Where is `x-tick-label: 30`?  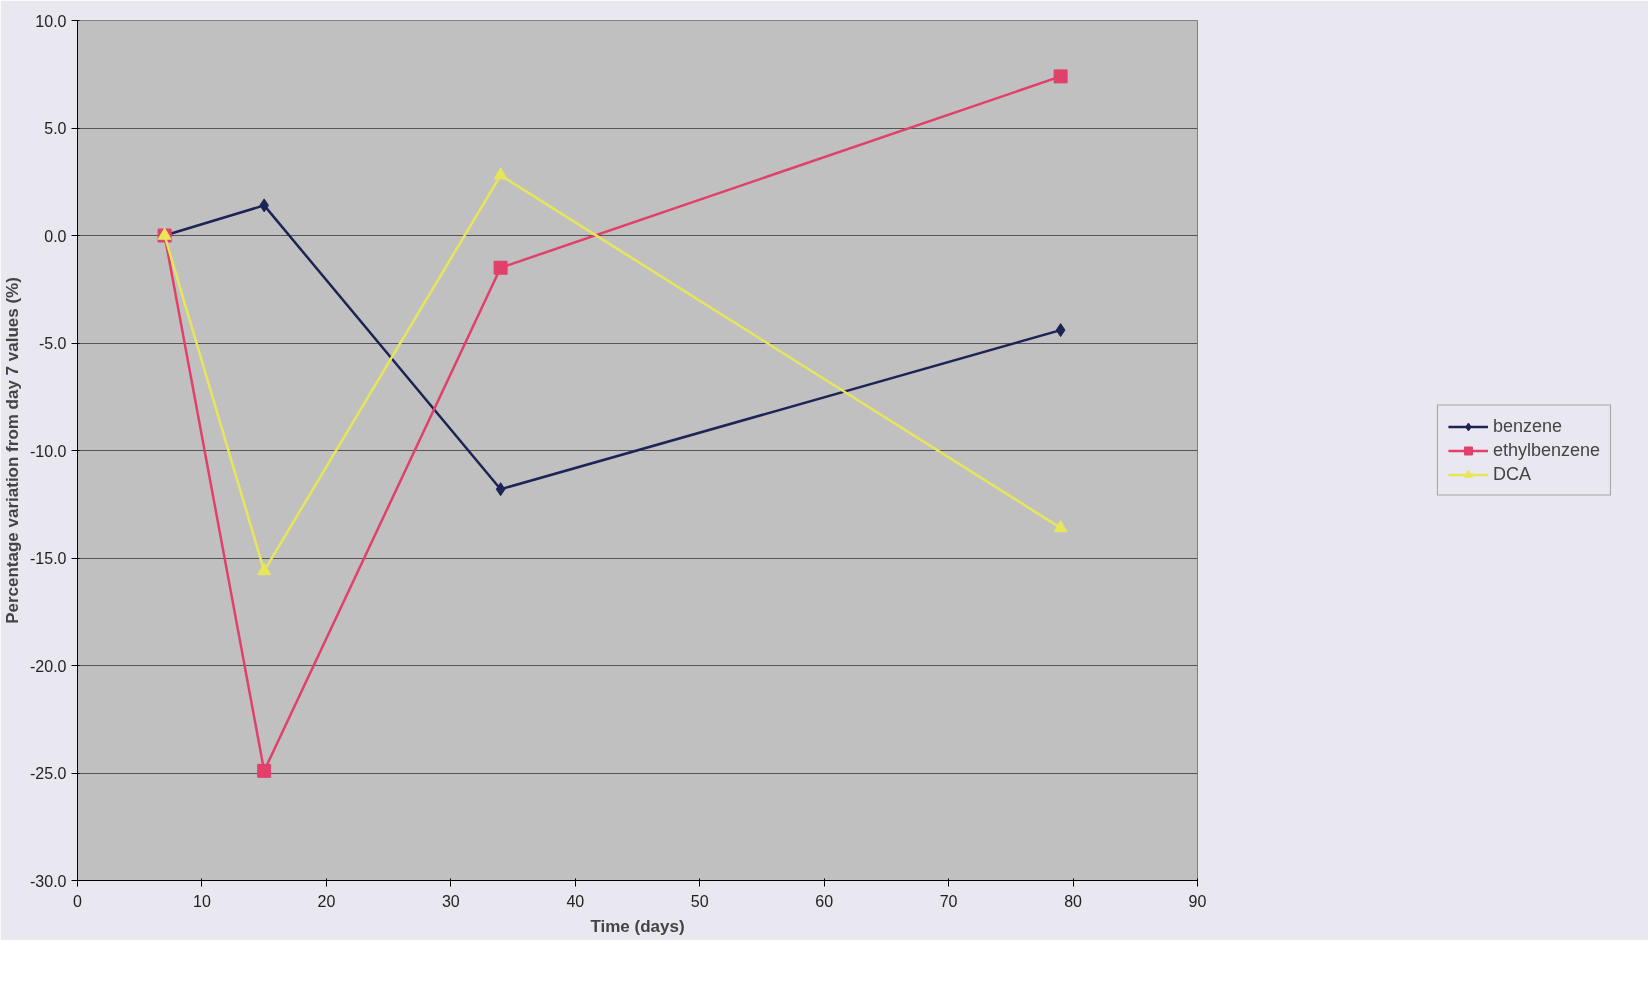 x-tick-label: 30 is located at coordinates (450, 901).